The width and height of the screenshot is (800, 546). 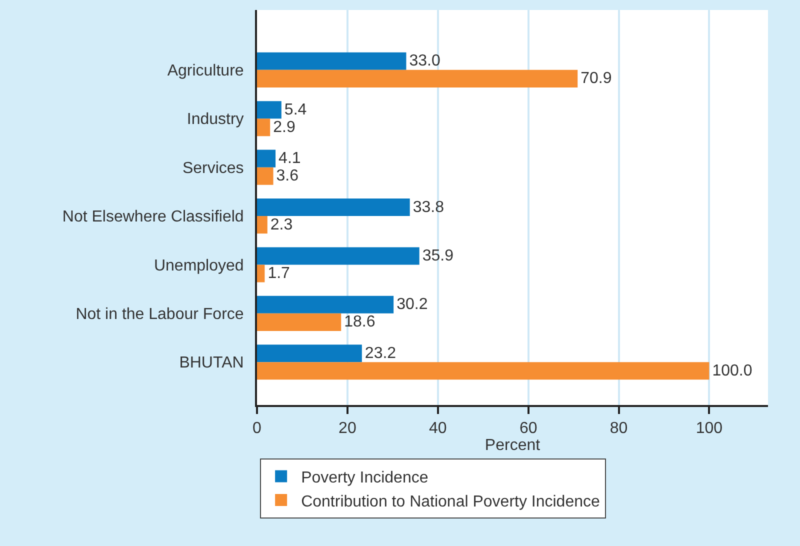 What do you see at coordinates (360, 322) in the screenshot?
I see `data-label: 18.6` at bounding box center [360, 322].